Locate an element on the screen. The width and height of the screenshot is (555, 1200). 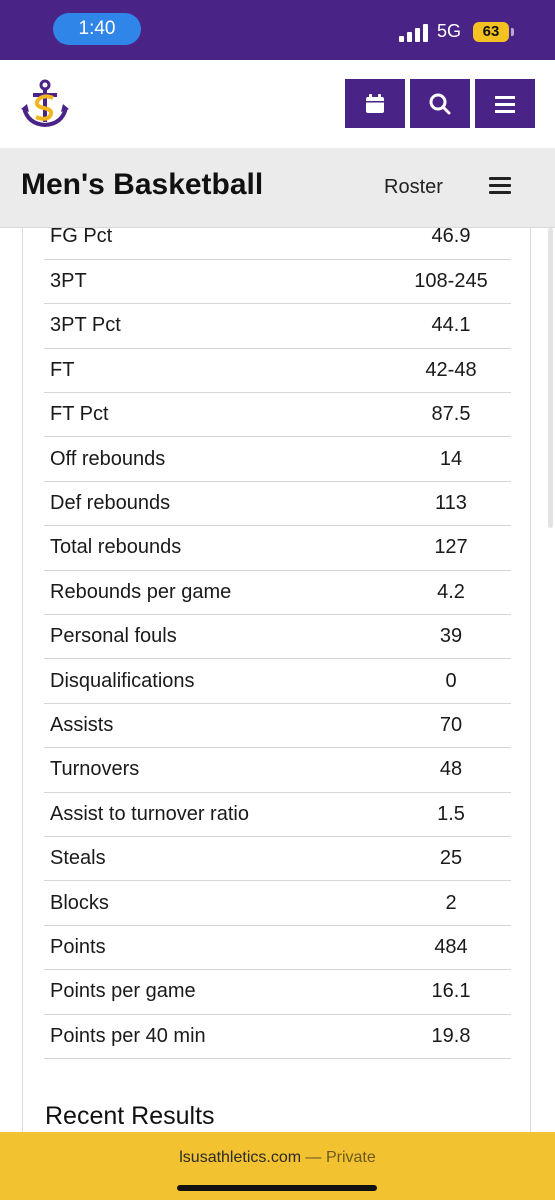
table-row: Disqualifications 0 is located at coordinates (277, 681).